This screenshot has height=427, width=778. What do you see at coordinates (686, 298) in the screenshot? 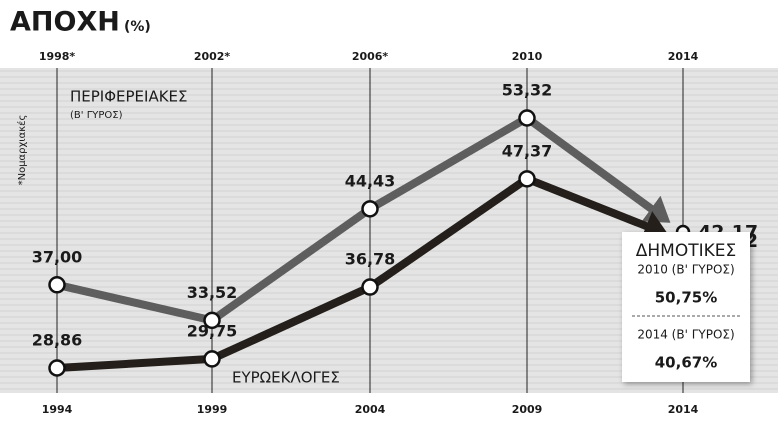
I see `inset-value: 50,75%` at bounding box center [686, 298].